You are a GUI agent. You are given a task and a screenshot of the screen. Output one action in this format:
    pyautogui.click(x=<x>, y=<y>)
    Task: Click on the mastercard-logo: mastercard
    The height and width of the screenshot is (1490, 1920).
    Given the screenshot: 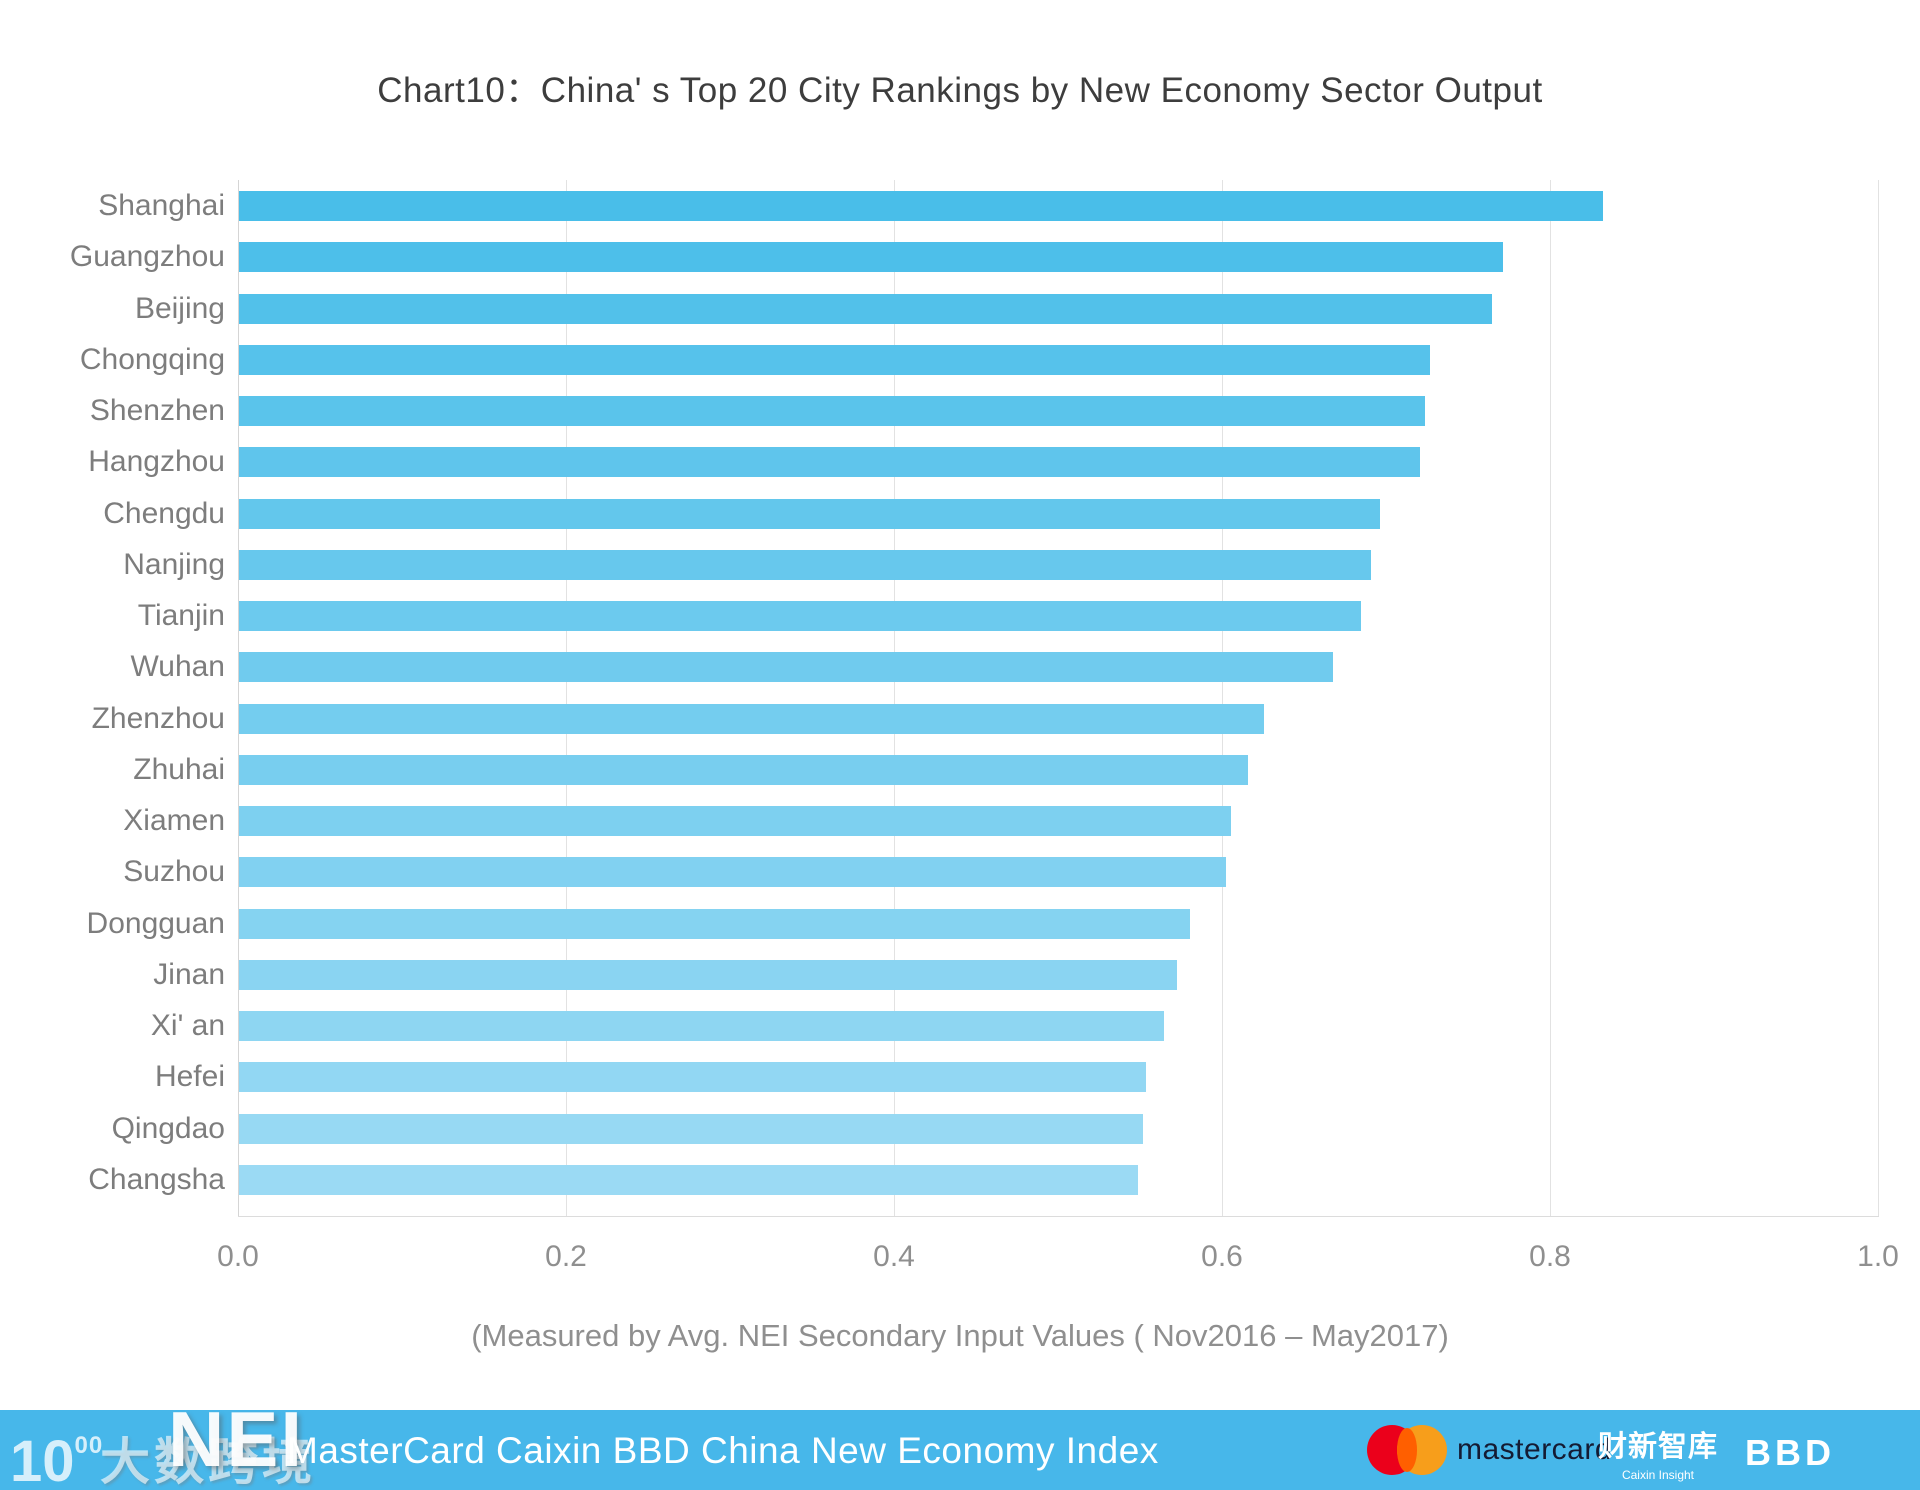 What is the action you would take?
    pyautogui.click(x=1488, y=1450)
    